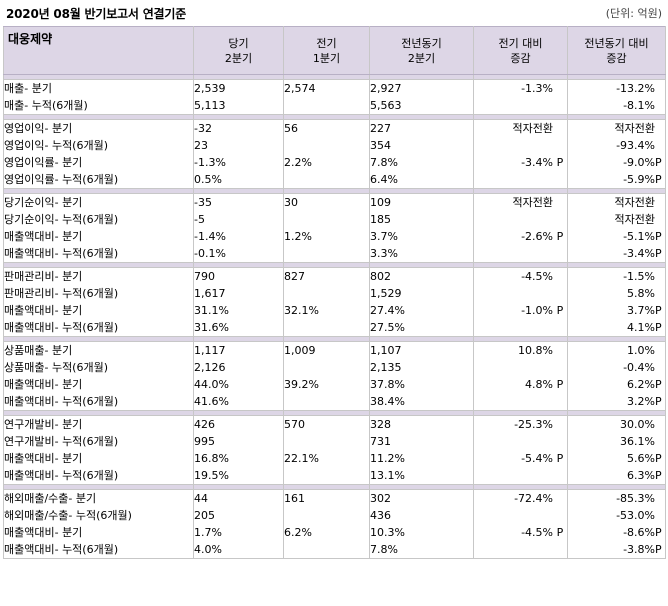  Describe the element at coordinates (539, 384) in the screenshot. I see `cell-qoq-change-value: 4.8%` at that location.